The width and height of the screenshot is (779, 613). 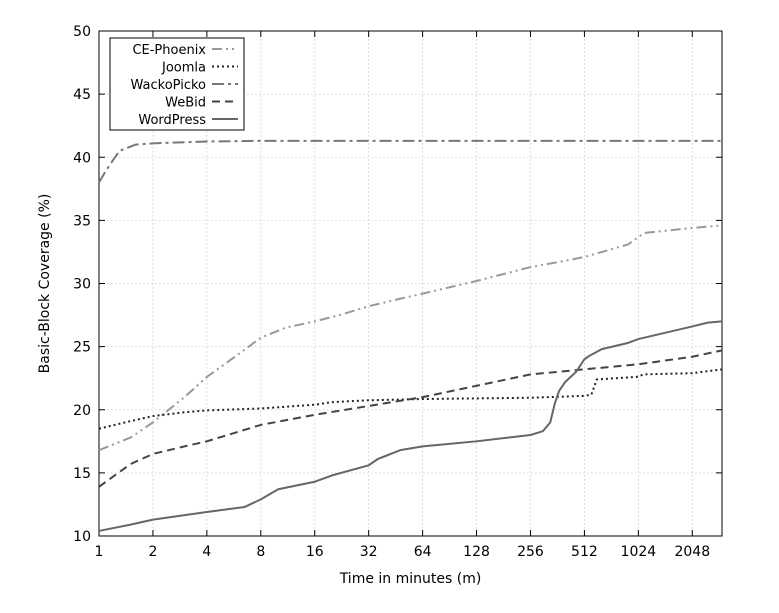 I want to click on x-tick-label: 64, so click(x=423, y=552).